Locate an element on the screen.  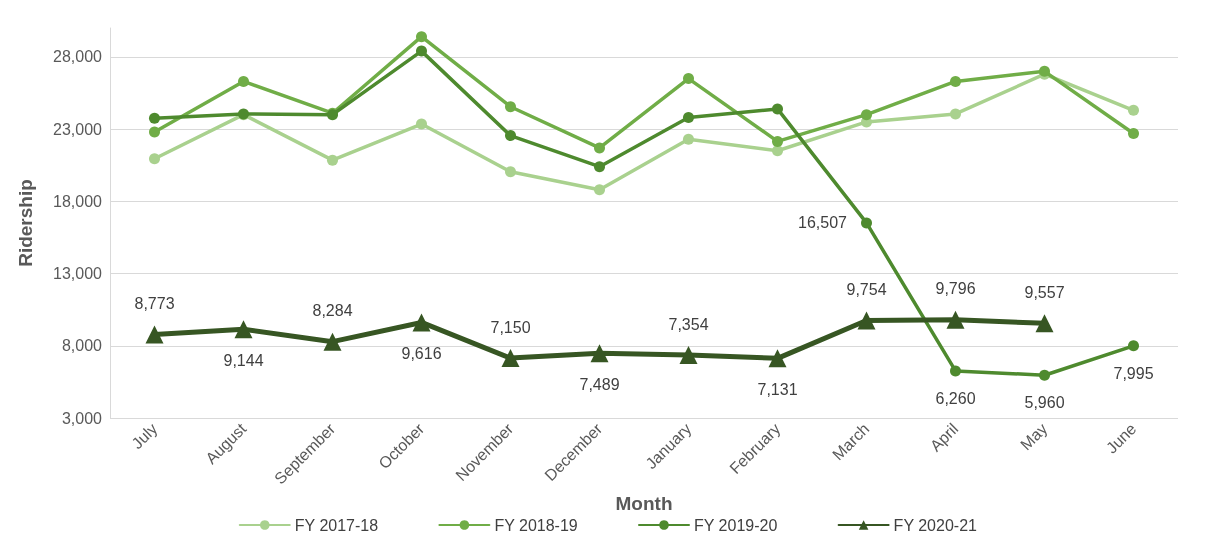
x-tick-label: May is located at coordinates (1034, 436).